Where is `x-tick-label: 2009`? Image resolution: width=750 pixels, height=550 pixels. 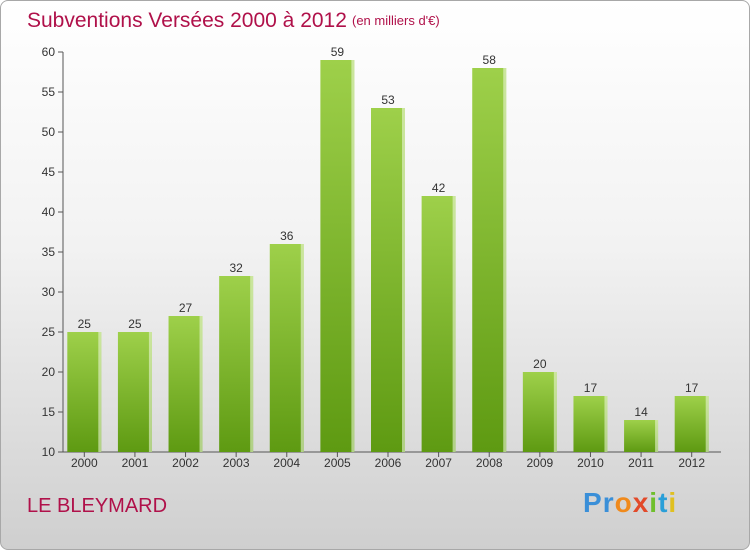
x-tick-label: 2009 is located at coordinates (539, 463).